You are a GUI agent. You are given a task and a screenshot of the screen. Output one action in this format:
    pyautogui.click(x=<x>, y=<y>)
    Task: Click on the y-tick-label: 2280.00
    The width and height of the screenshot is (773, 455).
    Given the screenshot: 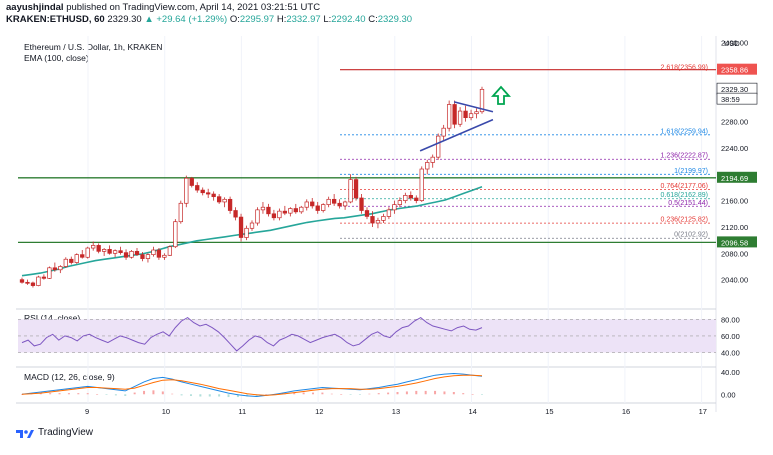 What is the action you would take?
    pyautogui.click(x=734, y=122)
    